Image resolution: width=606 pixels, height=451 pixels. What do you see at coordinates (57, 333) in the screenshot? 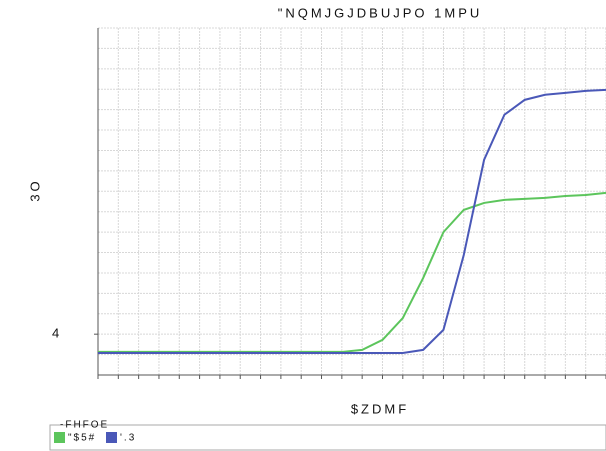
I see `y-tick-label: 4` at bounding box center [57, 333].